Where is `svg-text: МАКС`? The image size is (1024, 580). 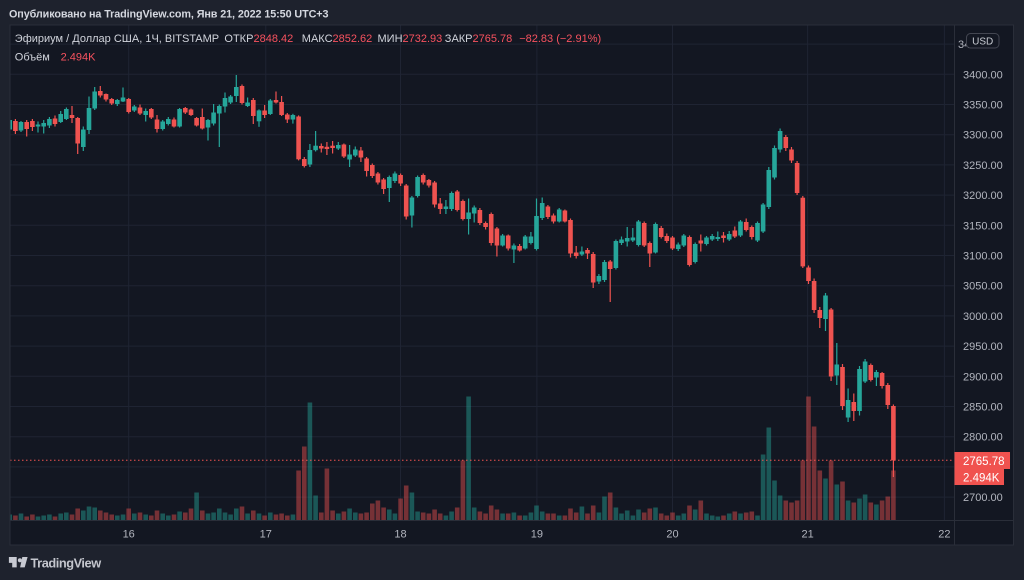
svg-text: МАКС is located at coordinates (317, 39).